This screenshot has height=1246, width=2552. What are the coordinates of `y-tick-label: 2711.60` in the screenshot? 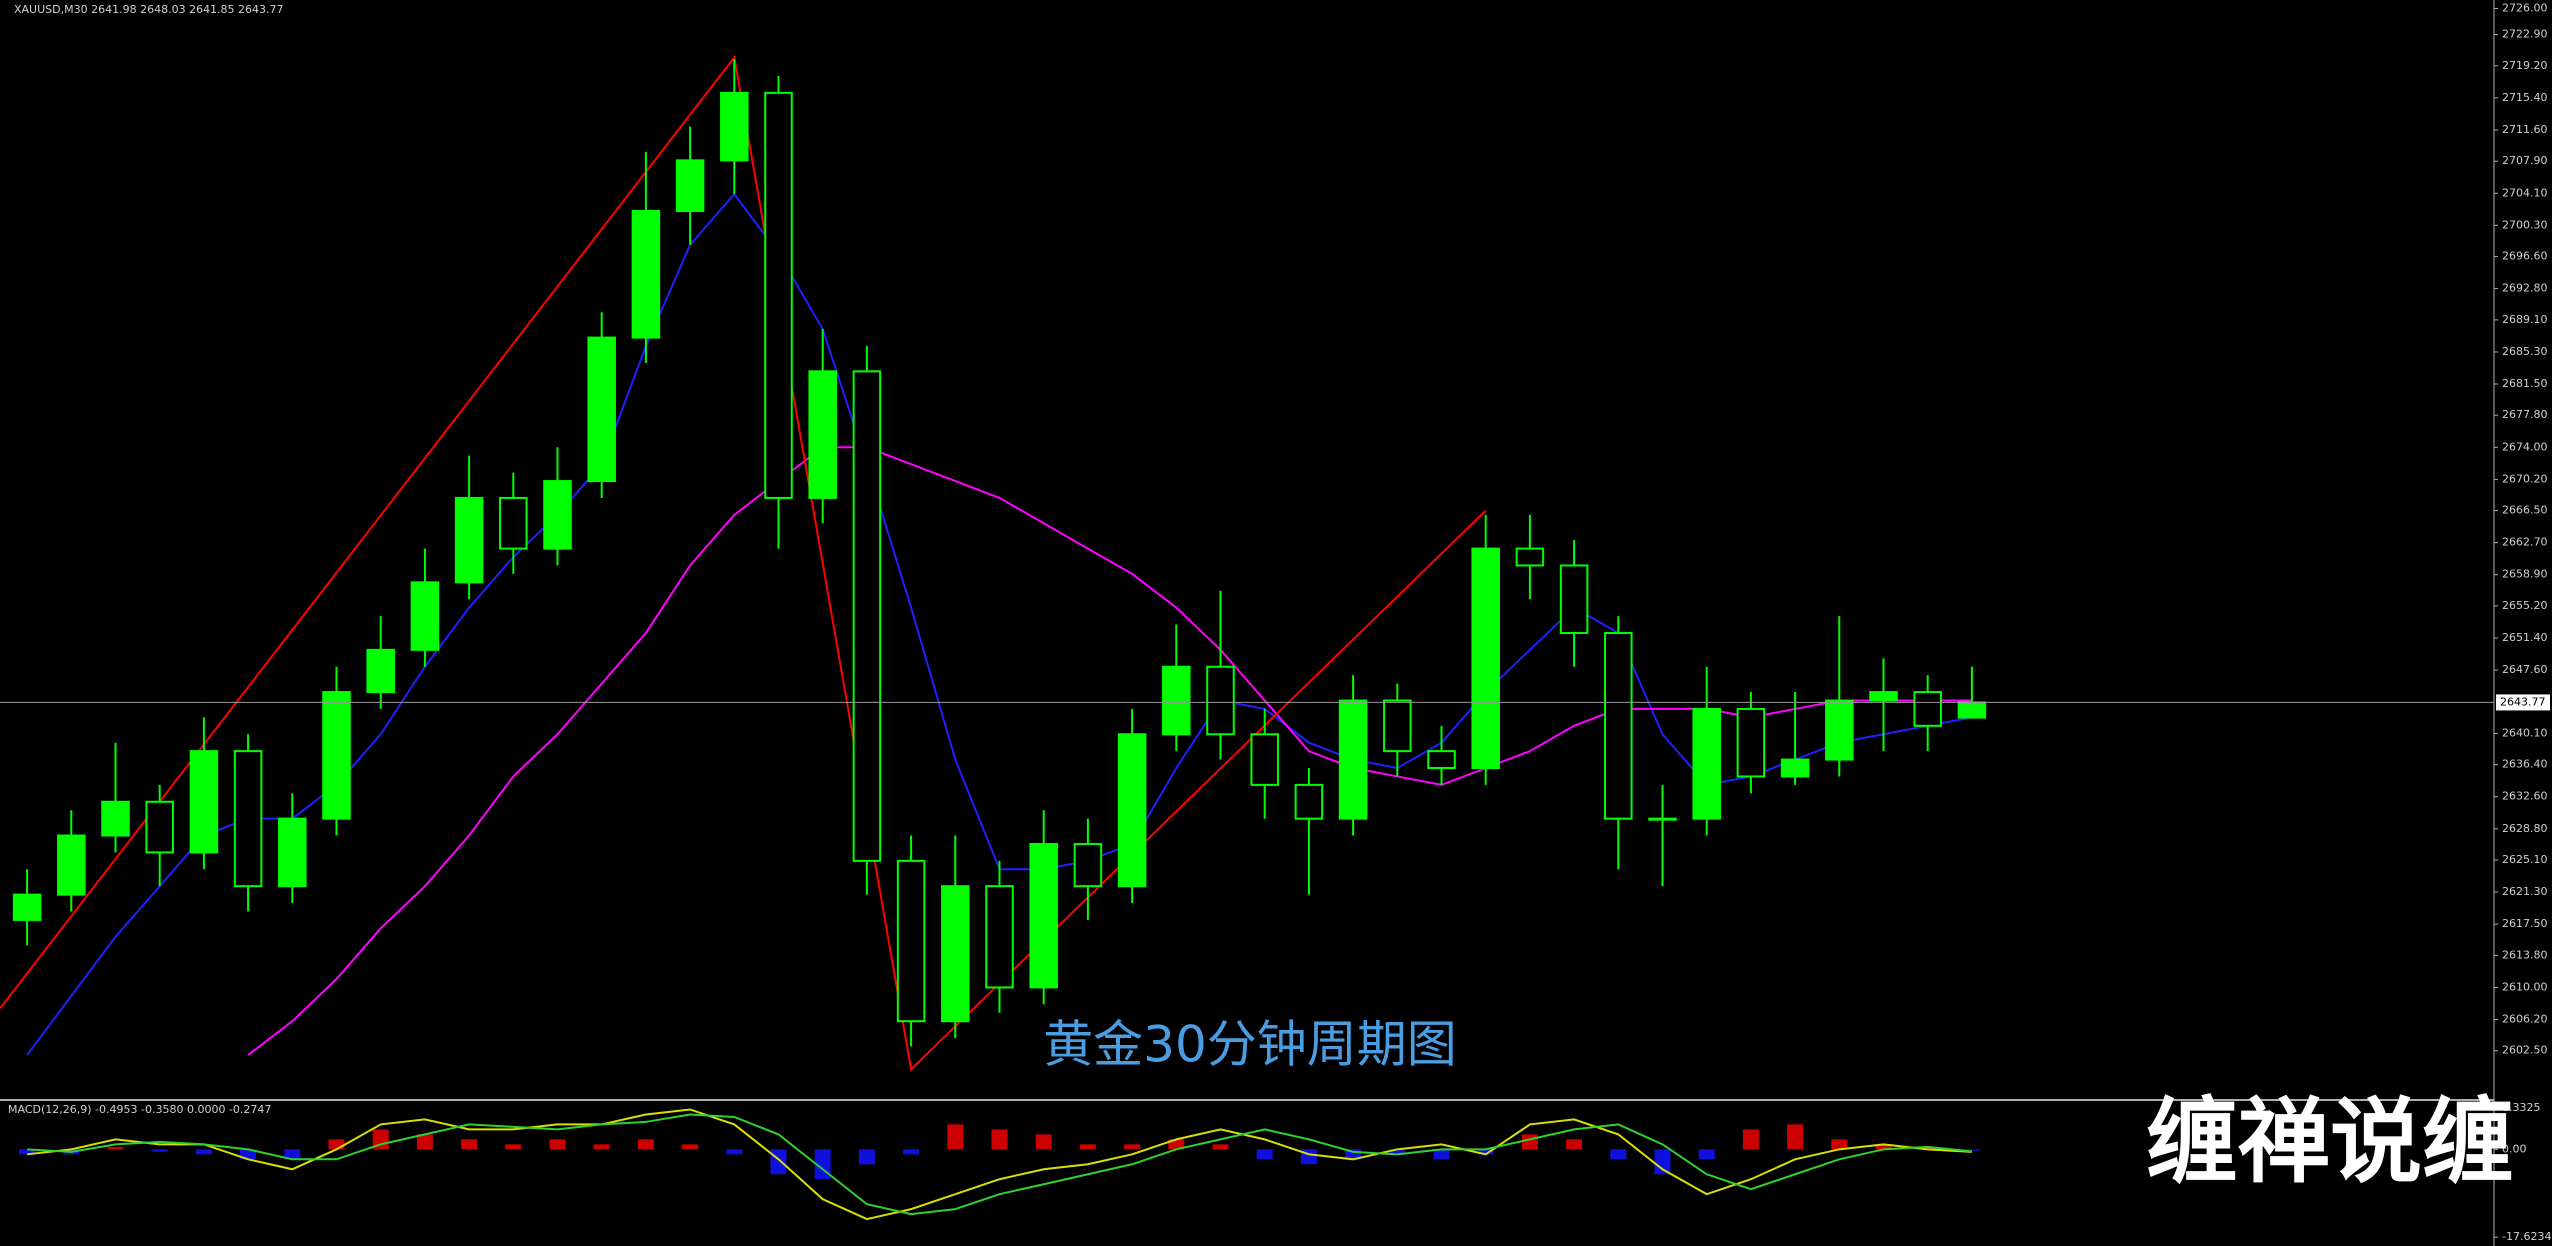 It's located at (2525, 129).